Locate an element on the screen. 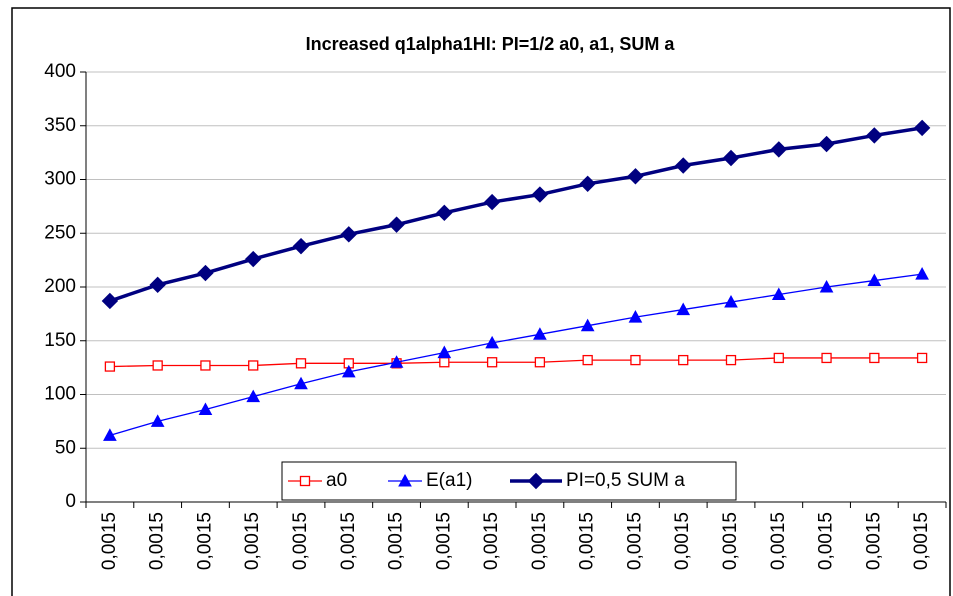 This screenshot has height=596, width=953. y-tick-label: 0 is located at coordinates (70, 501).